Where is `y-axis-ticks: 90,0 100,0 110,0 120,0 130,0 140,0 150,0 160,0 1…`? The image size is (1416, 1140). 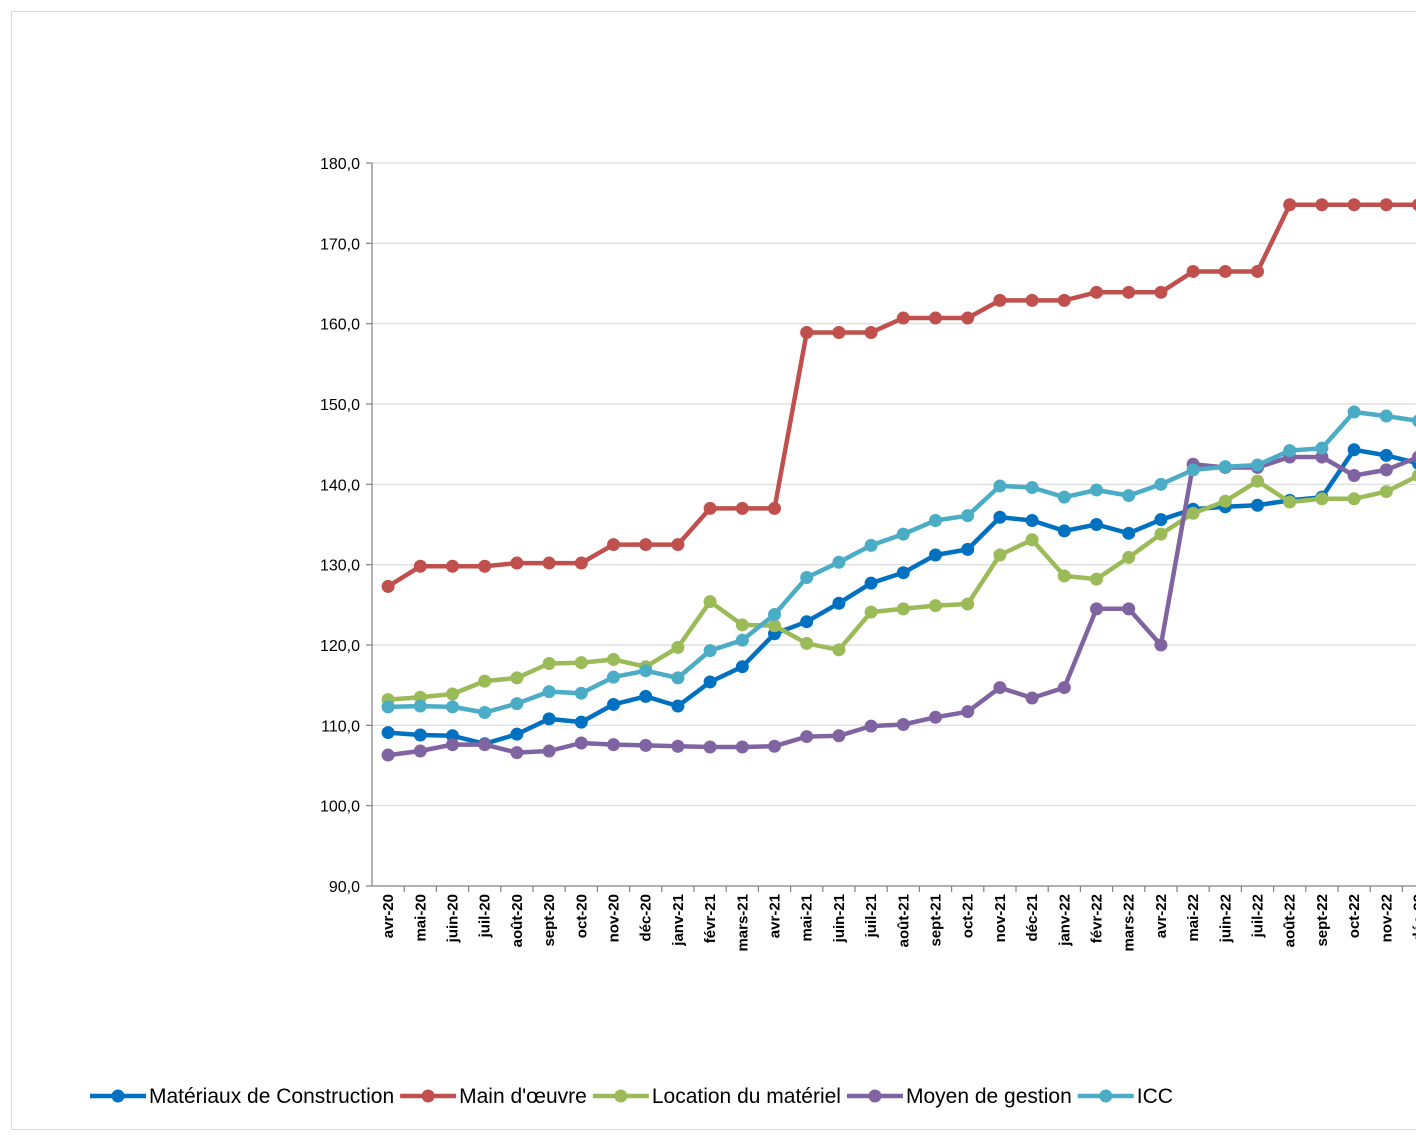
y-axis-ticks: 90,0 100,0 110,0 120,0 130,0 140,0 150,0 160,0 1… is located at coordinates (346, 526).